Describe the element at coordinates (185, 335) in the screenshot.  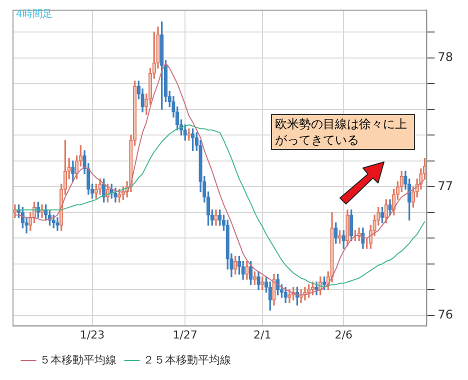
I see `x-tick-label: 1/27` at that location.